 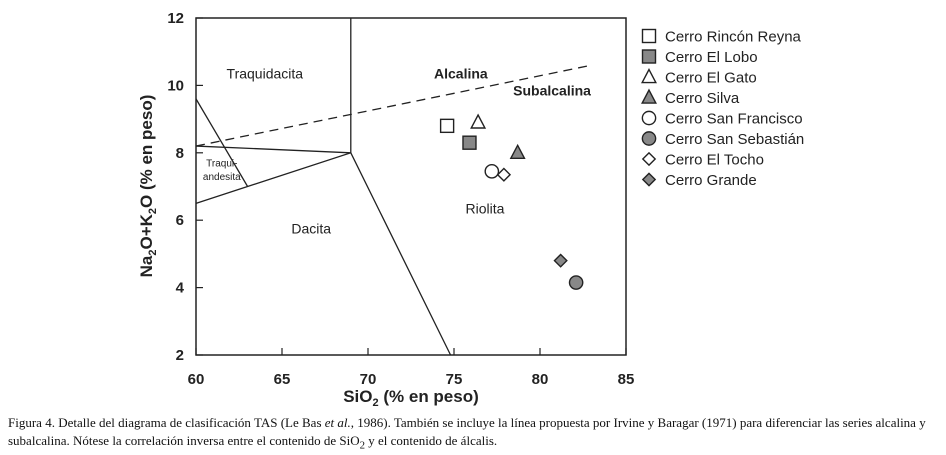 What do you see at coordinates (711, 78) in the screenshot?
I see `legend-label: Cerro El Gato` at bounding box center [711, 78].